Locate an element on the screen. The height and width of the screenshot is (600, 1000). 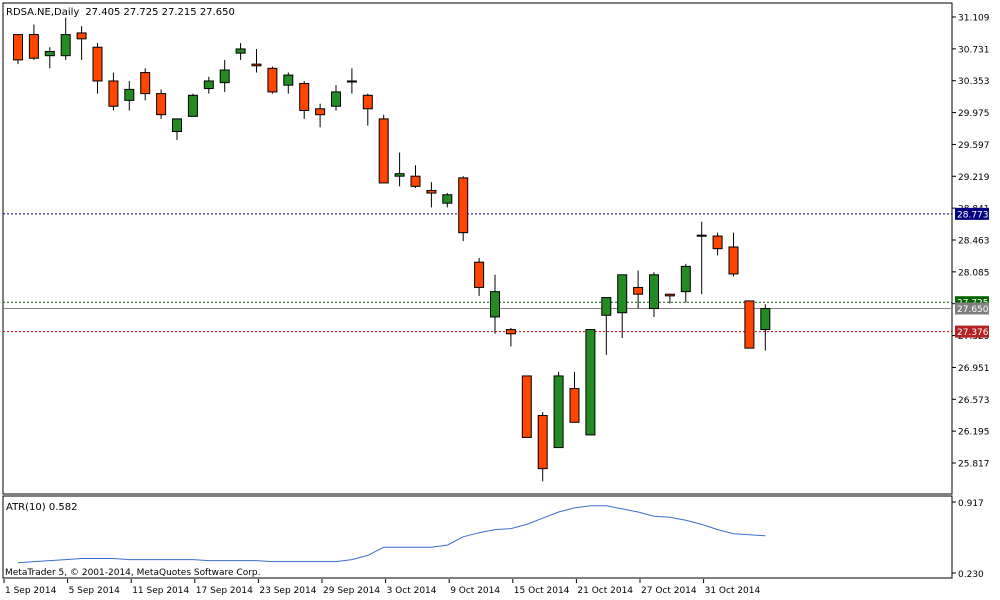
price-tick-label: 26.573 is located at coordinates (974, 401).